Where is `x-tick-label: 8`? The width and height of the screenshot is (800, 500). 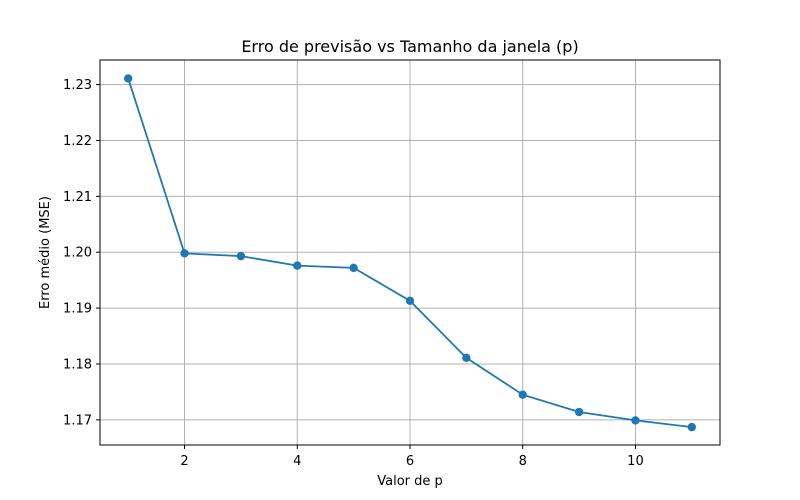
x-tick-label: 8 is located at coordinates (523, 461).